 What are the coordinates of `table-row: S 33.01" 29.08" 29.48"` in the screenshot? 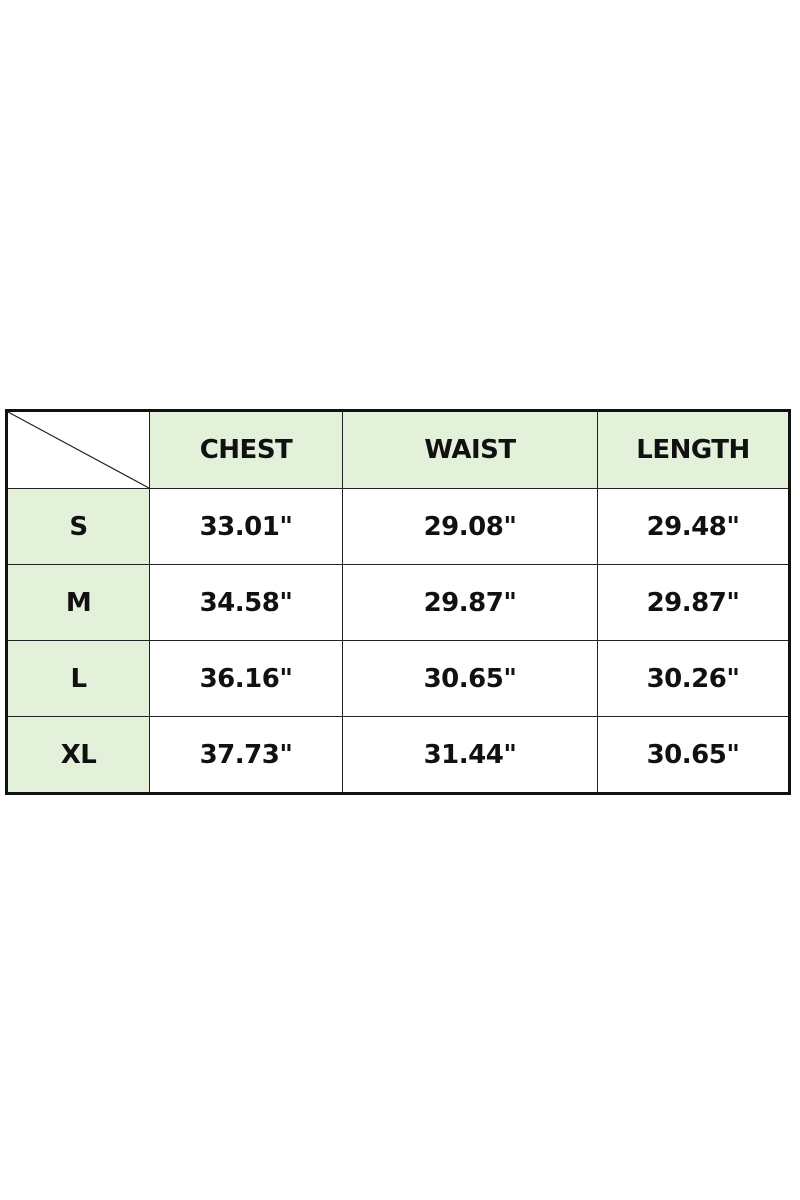 It's located at (398, 526).